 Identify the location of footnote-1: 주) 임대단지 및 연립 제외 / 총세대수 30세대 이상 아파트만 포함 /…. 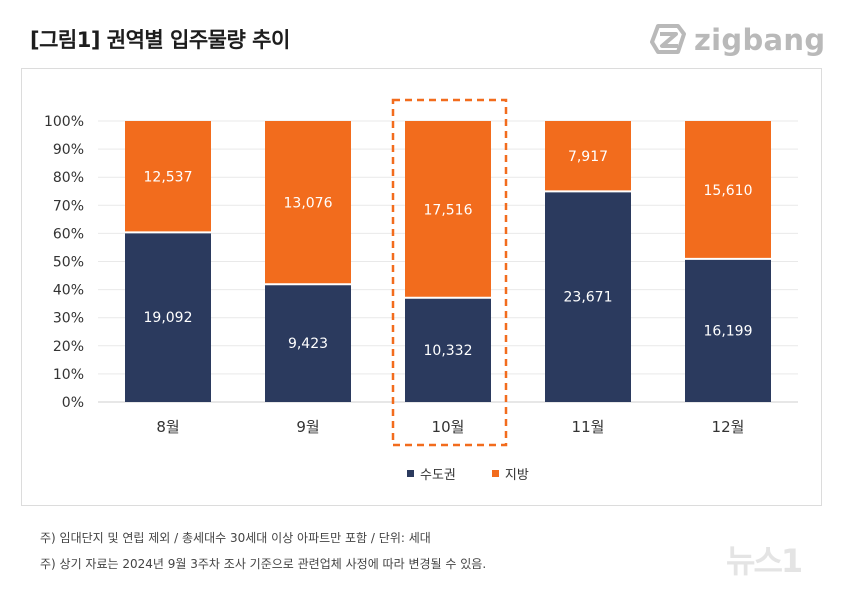
(235, 538).